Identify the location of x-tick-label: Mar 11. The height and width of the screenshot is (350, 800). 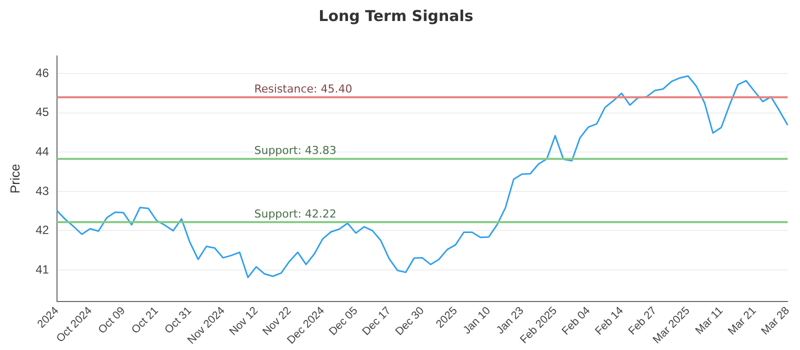
(709, 320).